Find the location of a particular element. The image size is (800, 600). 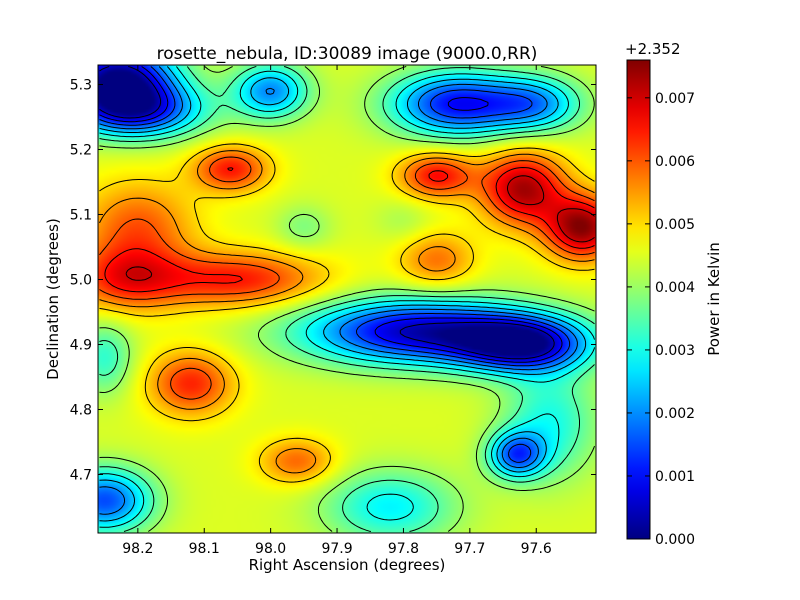

colorbar-frame is located at coordinates (638, 299).